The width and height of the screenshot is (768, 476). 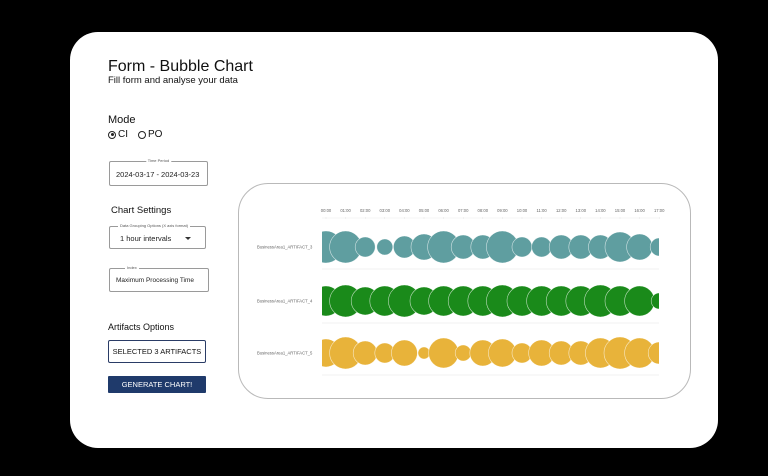 What do you see at coordinates (123, 134) in the screenshot?
I see `mode-radio-ci-label: CI` at bounding box center [123, 134].